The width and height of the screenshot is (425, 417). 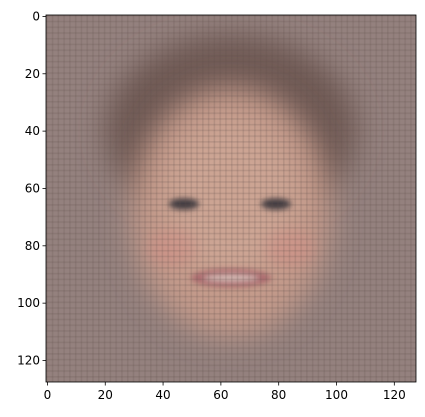 I want to click on x-tick-label: 120, so click(x=394, y=395).